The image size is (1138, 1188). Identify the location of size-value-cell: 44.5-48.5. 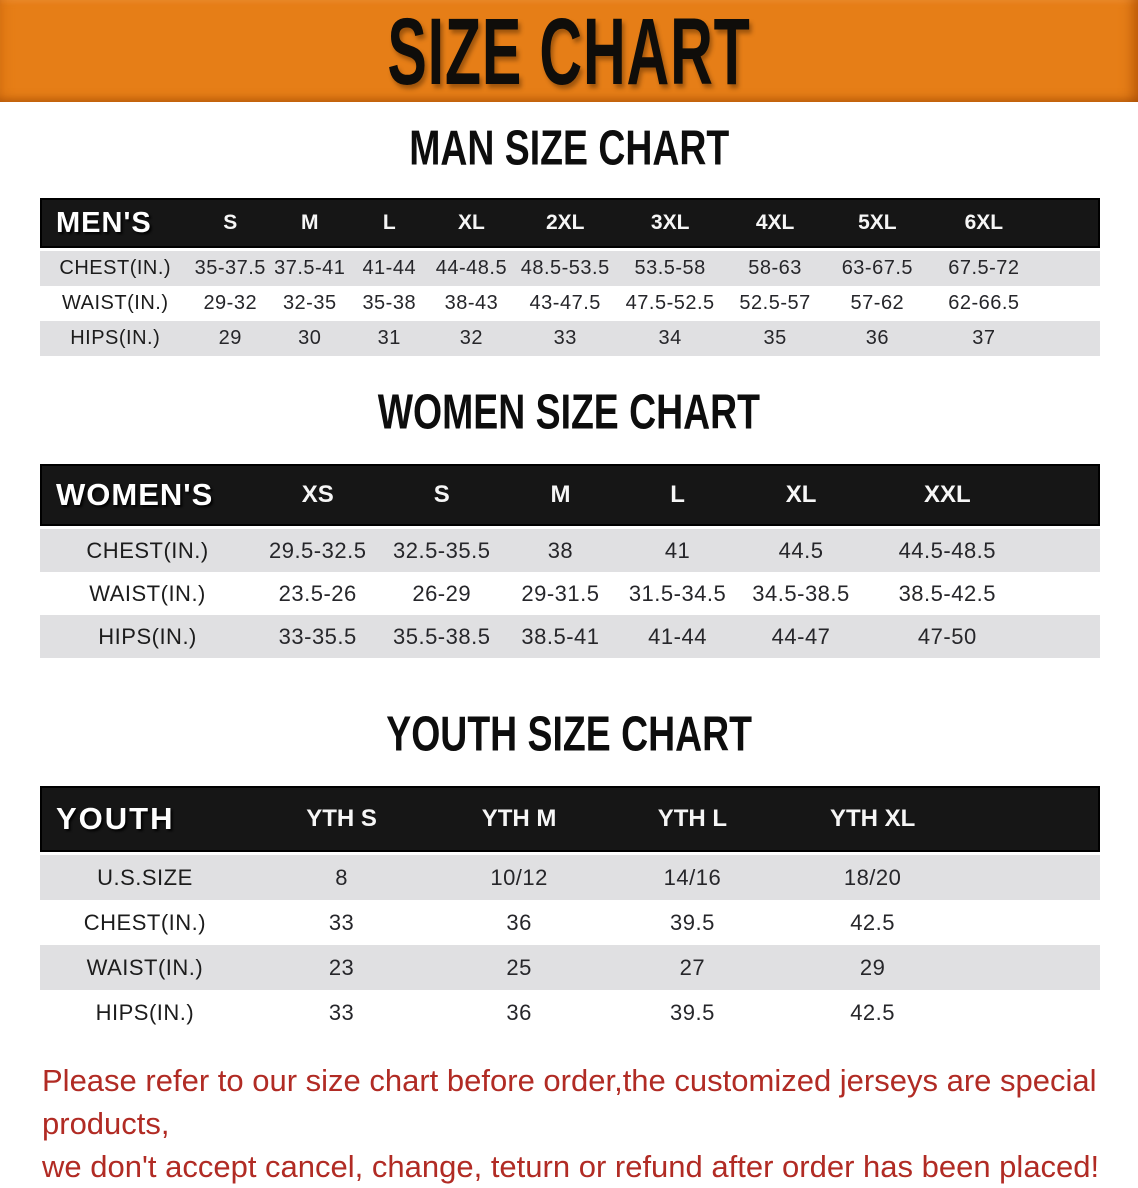
(947, 550).